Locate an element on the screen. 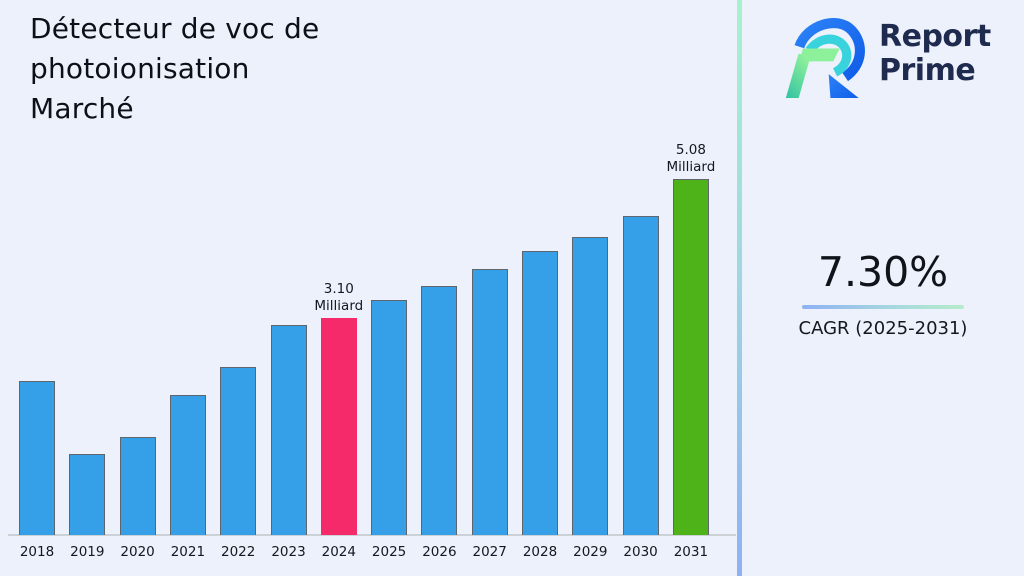  x-tick-label-2031: 2031 is located at coordinates (691, 552).